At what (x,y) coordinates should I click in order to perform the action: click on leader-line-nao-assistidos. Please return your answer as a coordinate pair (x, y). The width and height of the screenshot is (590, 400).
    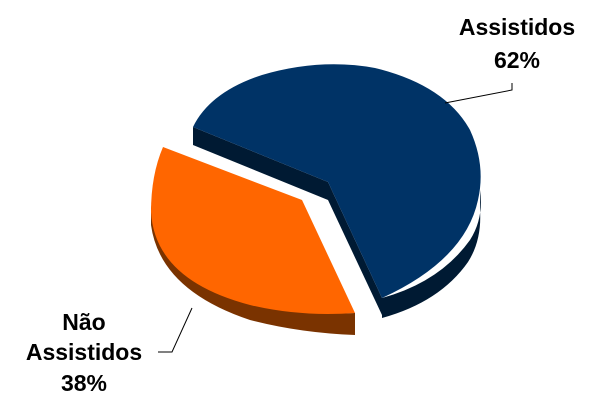
    Looking at the image, I should click on (175, 330).